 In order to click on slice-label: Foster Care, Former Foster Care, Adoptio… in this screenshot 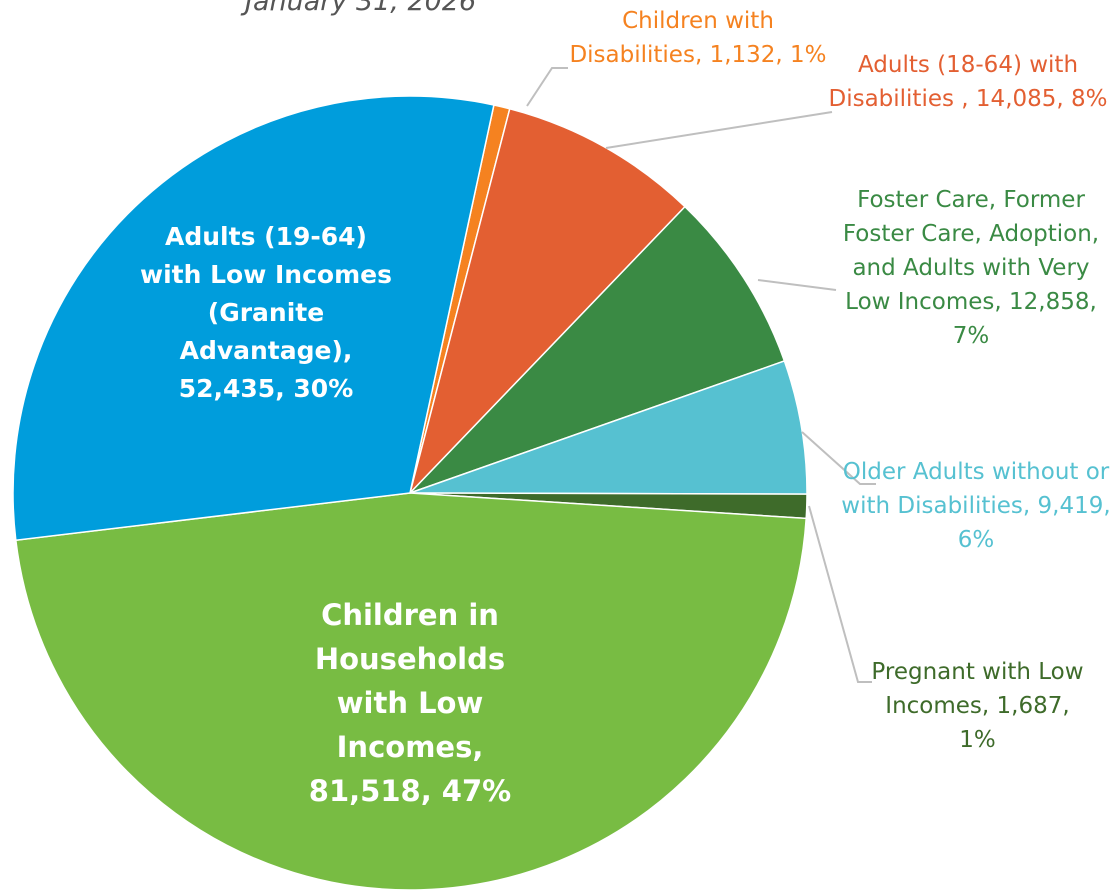, I will do `click(971, 268)`.